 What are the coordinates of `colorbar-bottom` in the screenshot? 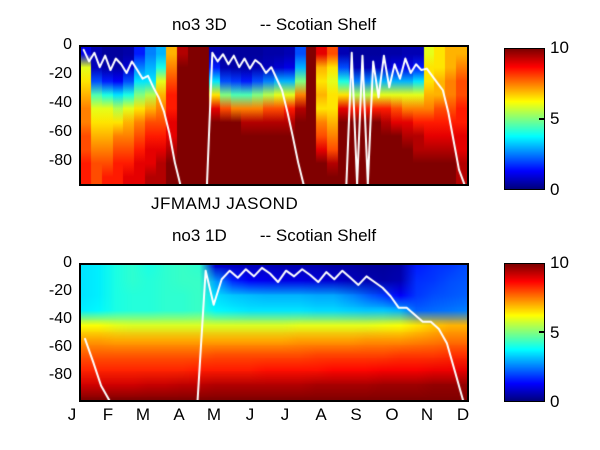 It's located at (524, 332).